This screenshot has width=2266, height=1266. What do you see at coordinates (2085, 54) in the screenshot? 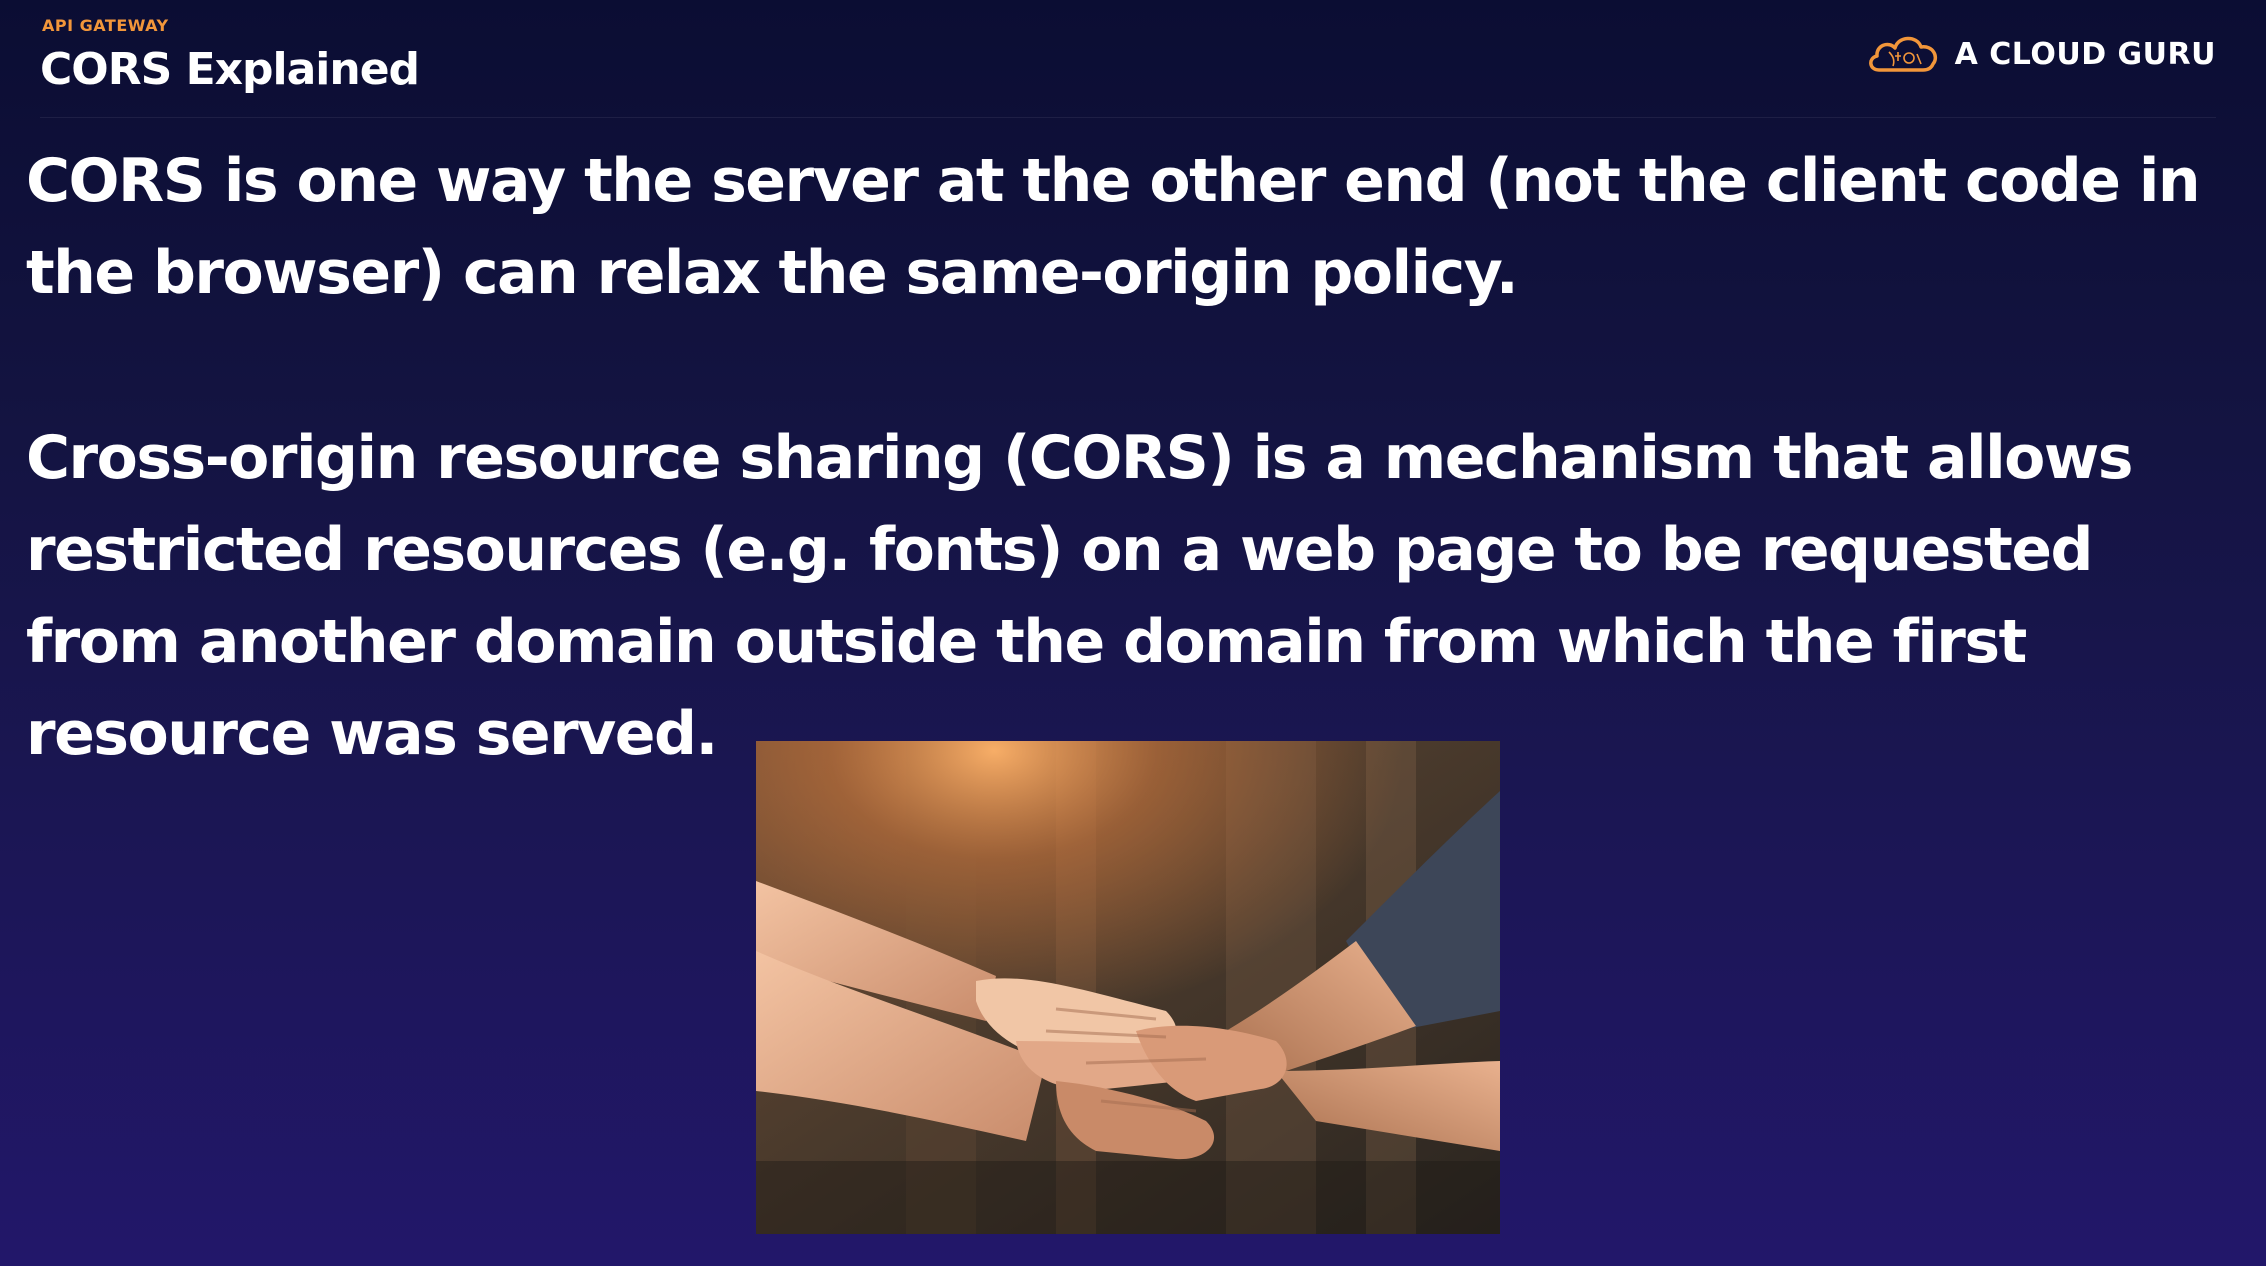
I see `brand-name: A CLOUD GURU` at bounding box center [2085, 54].